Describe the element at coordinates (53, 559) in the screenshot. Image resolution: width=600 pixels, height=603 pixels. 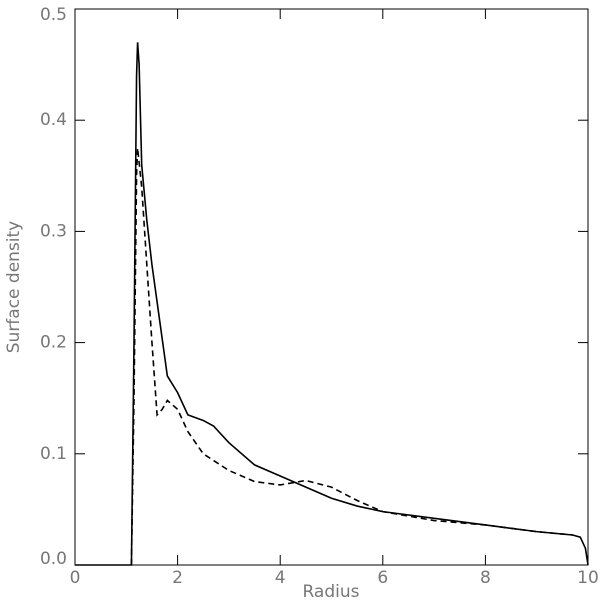
I see `y-tick-label: 0.0` at that location.